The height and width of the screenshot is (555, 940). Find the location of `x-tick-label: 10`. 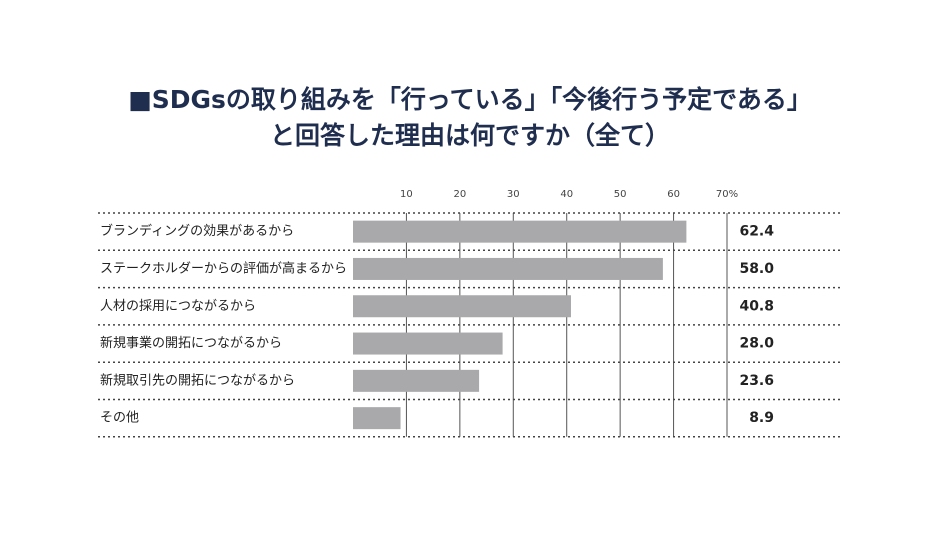

x-tick-label: 10 is located at coordinates (406, 194).